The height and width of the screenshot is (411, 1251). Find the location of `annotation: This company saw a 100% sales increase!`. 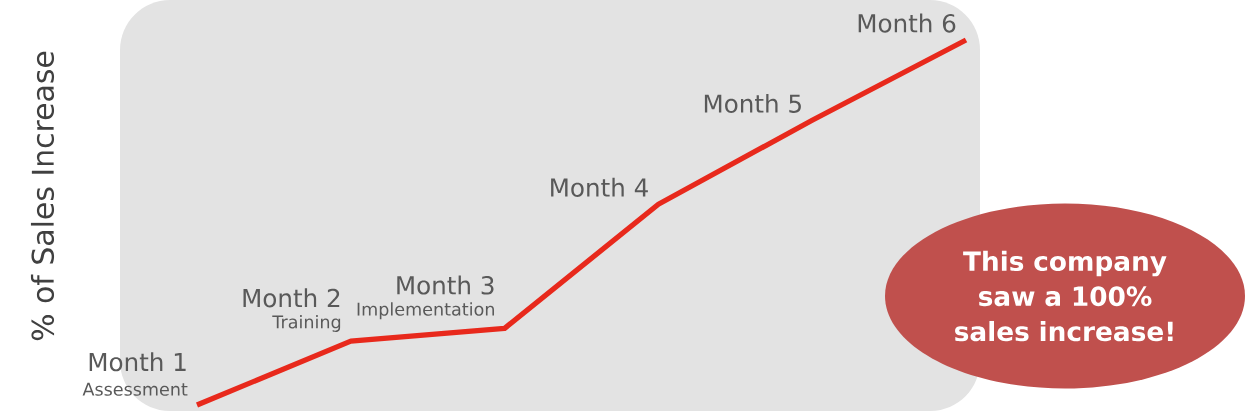

annotation: This company saw a 100% sales increase! is located at coordinates (1064, 296).